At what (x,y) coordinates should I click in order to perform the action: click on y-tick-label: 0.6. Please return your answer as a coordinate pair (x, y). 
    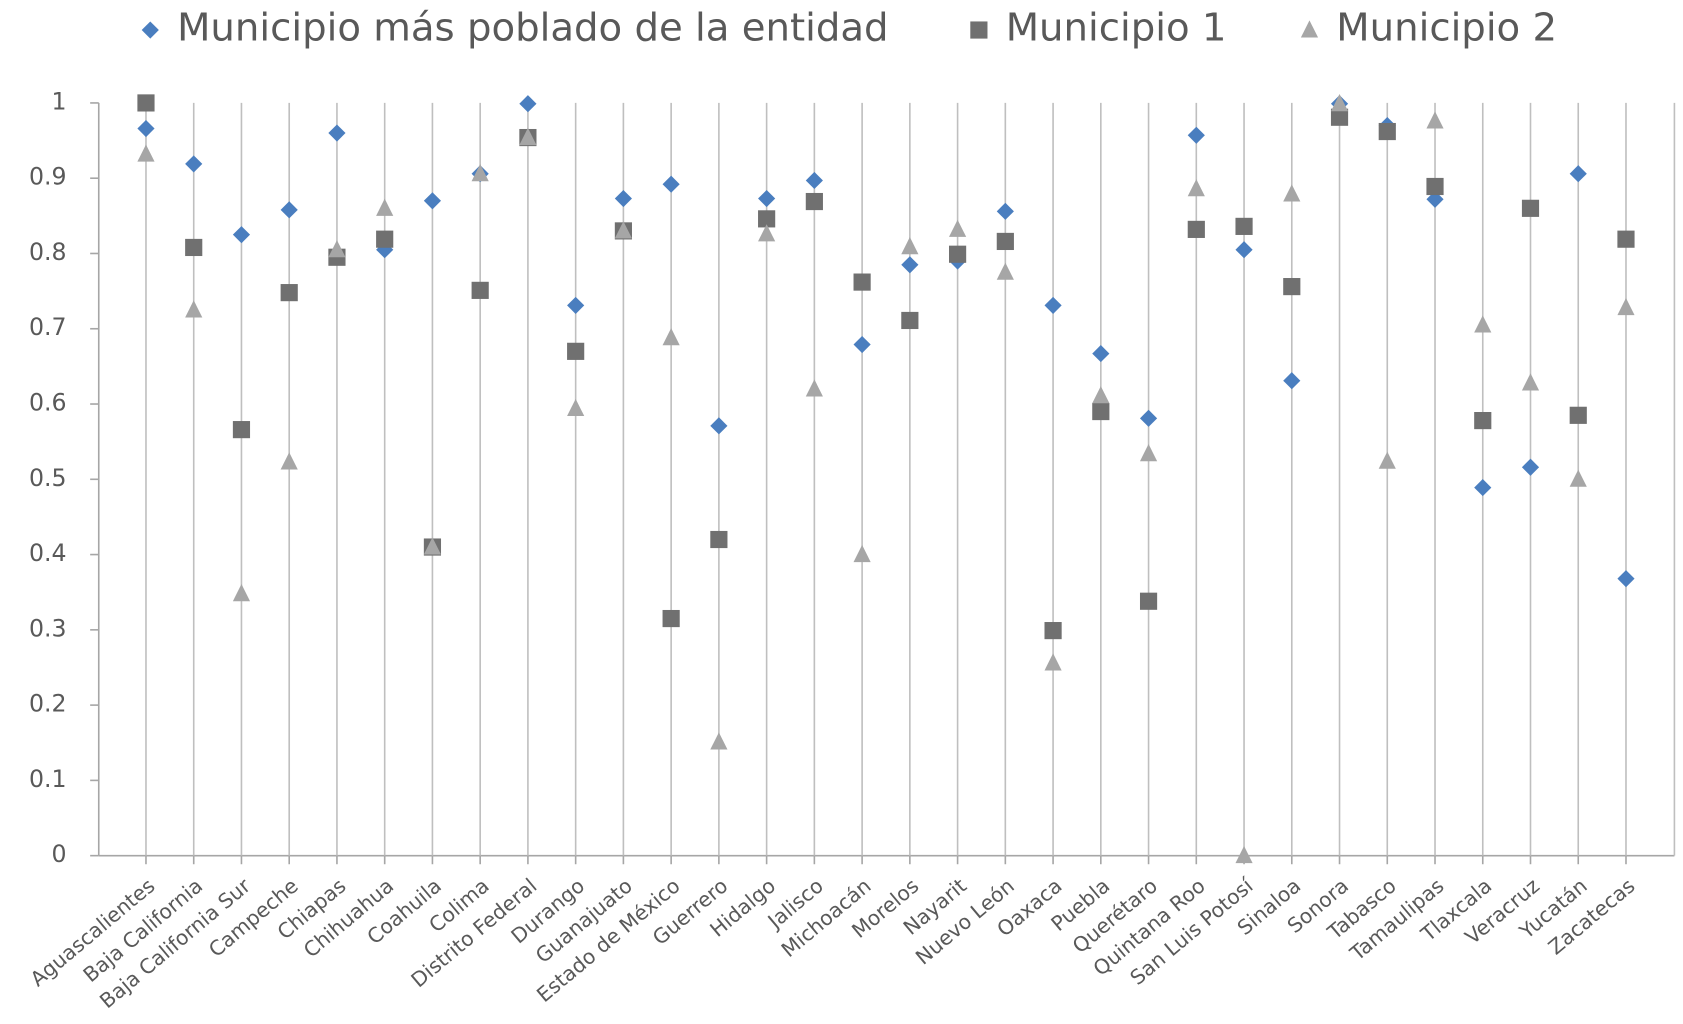
    Looking at the image, I should click on (48, 403).